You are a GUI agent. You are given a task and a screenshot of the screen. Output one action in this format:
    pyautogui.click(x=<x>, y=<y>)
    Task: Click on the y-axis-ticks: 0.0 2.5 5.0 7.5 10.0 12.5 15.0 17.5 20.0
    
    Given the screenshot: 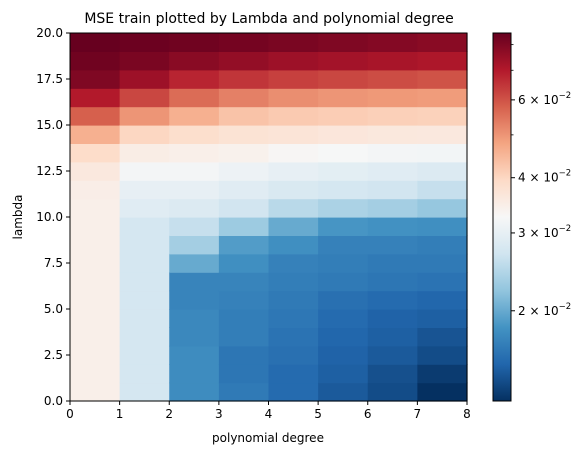 What is the action you would take?
    pyautogui.click(x=53, y=217)
    